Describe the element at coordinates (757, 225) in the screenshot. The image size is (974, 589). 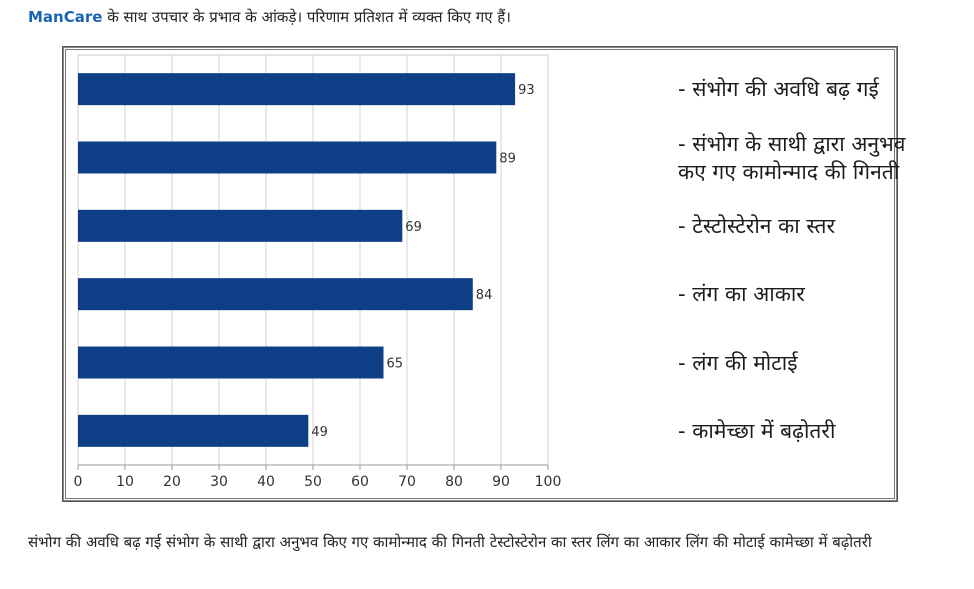
I see `category-label: - टेस्टोस्टेरोन का स्तर` at that location.